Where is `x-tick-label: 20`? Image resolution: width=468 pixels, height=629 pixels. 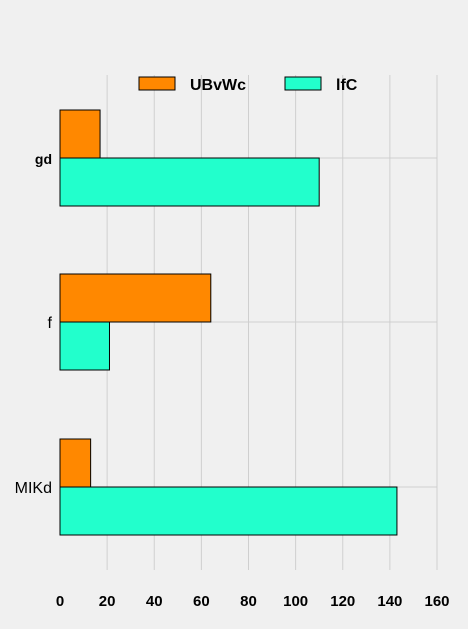 x-tick-label: 20 is located at coordinates (107, 601).